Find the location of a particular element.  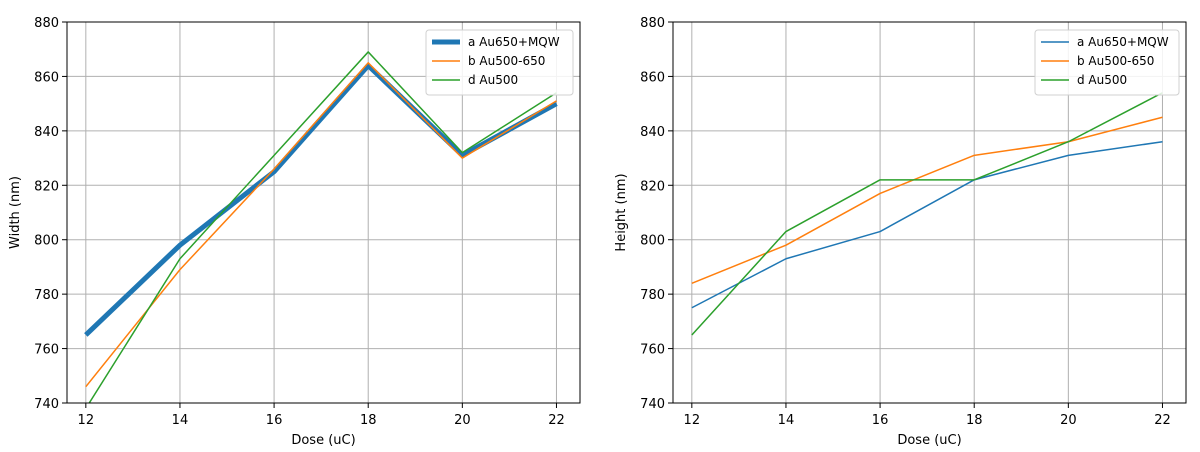

chart-0-legend-label-2: d Au500 is located at coordinates (493, 80).